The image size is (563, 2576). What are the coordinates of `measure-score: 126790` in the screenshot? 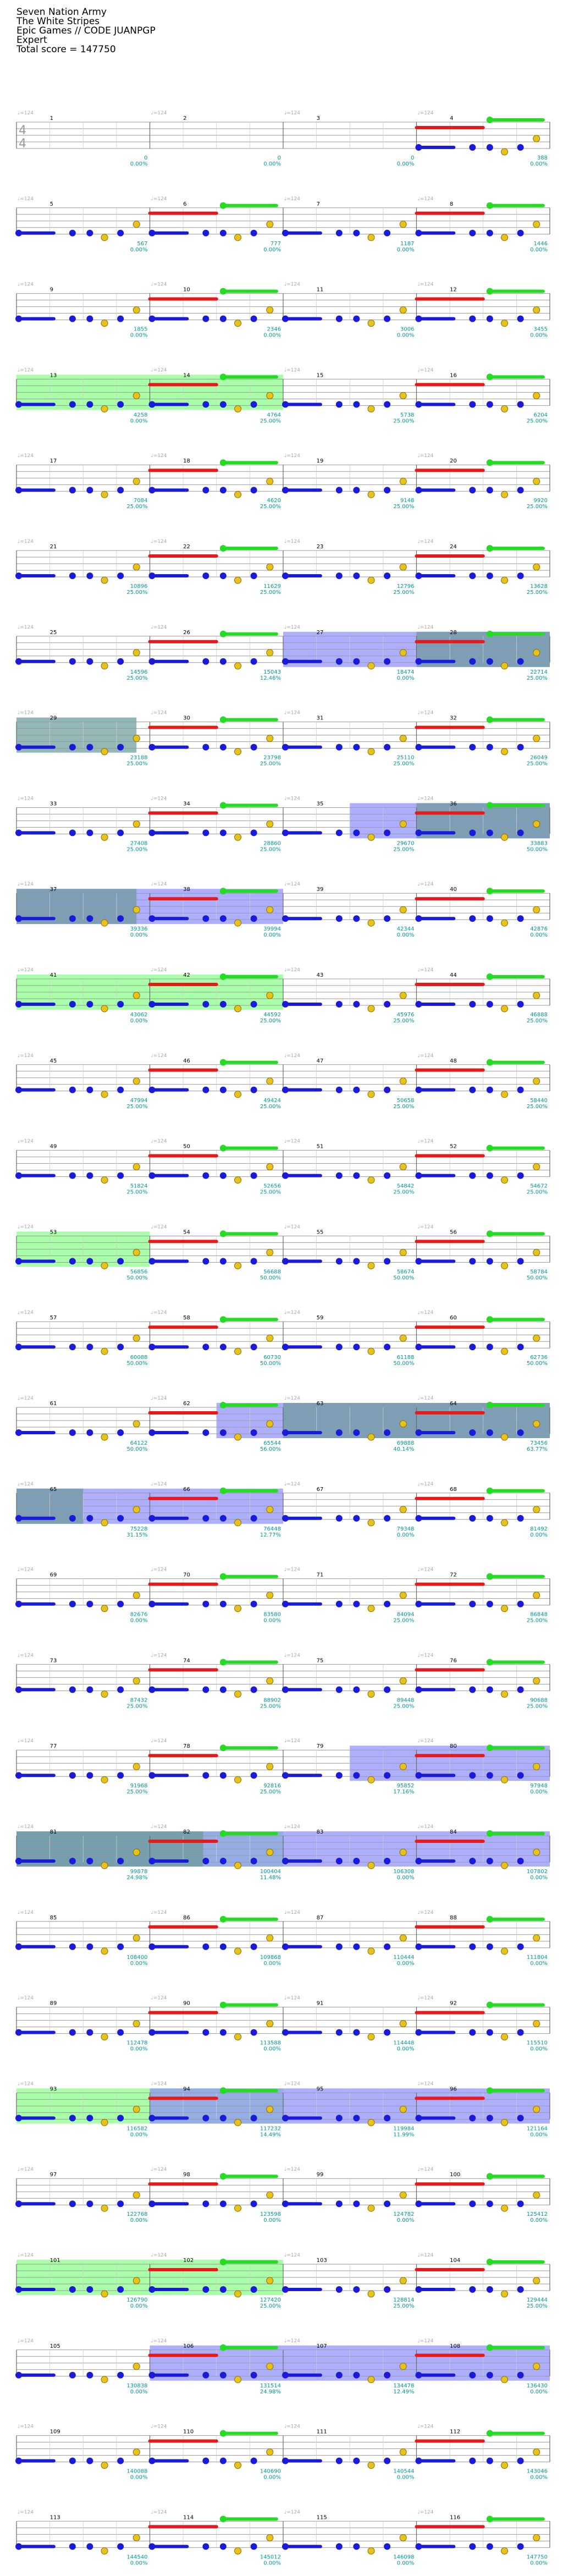 It's located at (136, 2300).